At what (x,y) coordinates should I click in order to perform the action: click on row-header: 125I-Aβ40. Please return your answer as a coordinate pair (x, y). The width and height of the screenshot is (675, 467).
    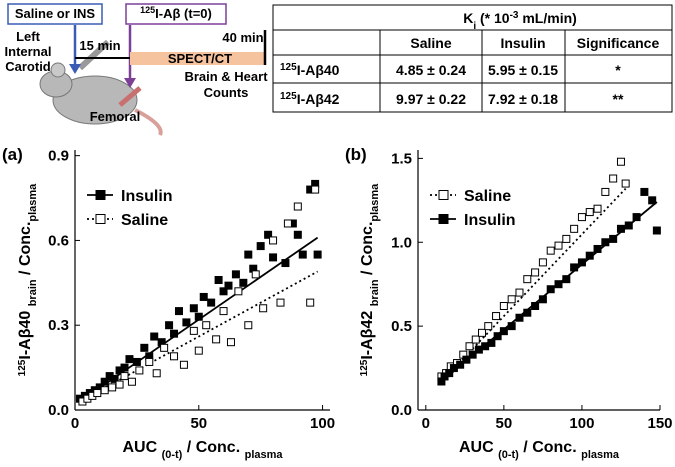
    Looking at the image, I should click on (310, 70).